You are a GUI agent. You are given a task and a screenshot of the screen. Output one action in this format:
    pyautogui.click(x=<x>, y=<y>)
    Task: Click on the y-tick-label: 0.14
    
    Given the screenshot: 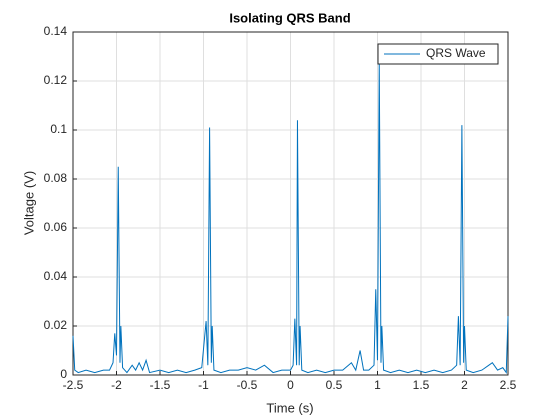 What is the action you would take?
    pyautogui.click(x=56, y=31)
    